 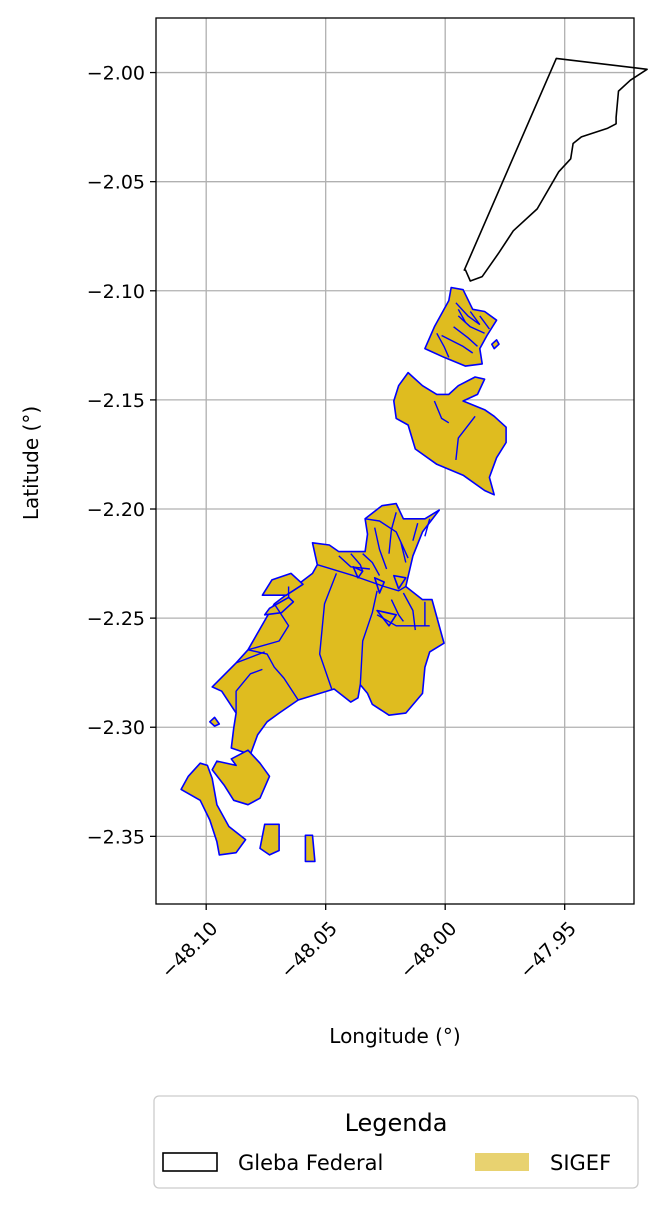 What do you see at coordinates (190, 1162) in the screenshot?
I see `legend-swatch-gleba-federal` at bounding box center [190, 1162].